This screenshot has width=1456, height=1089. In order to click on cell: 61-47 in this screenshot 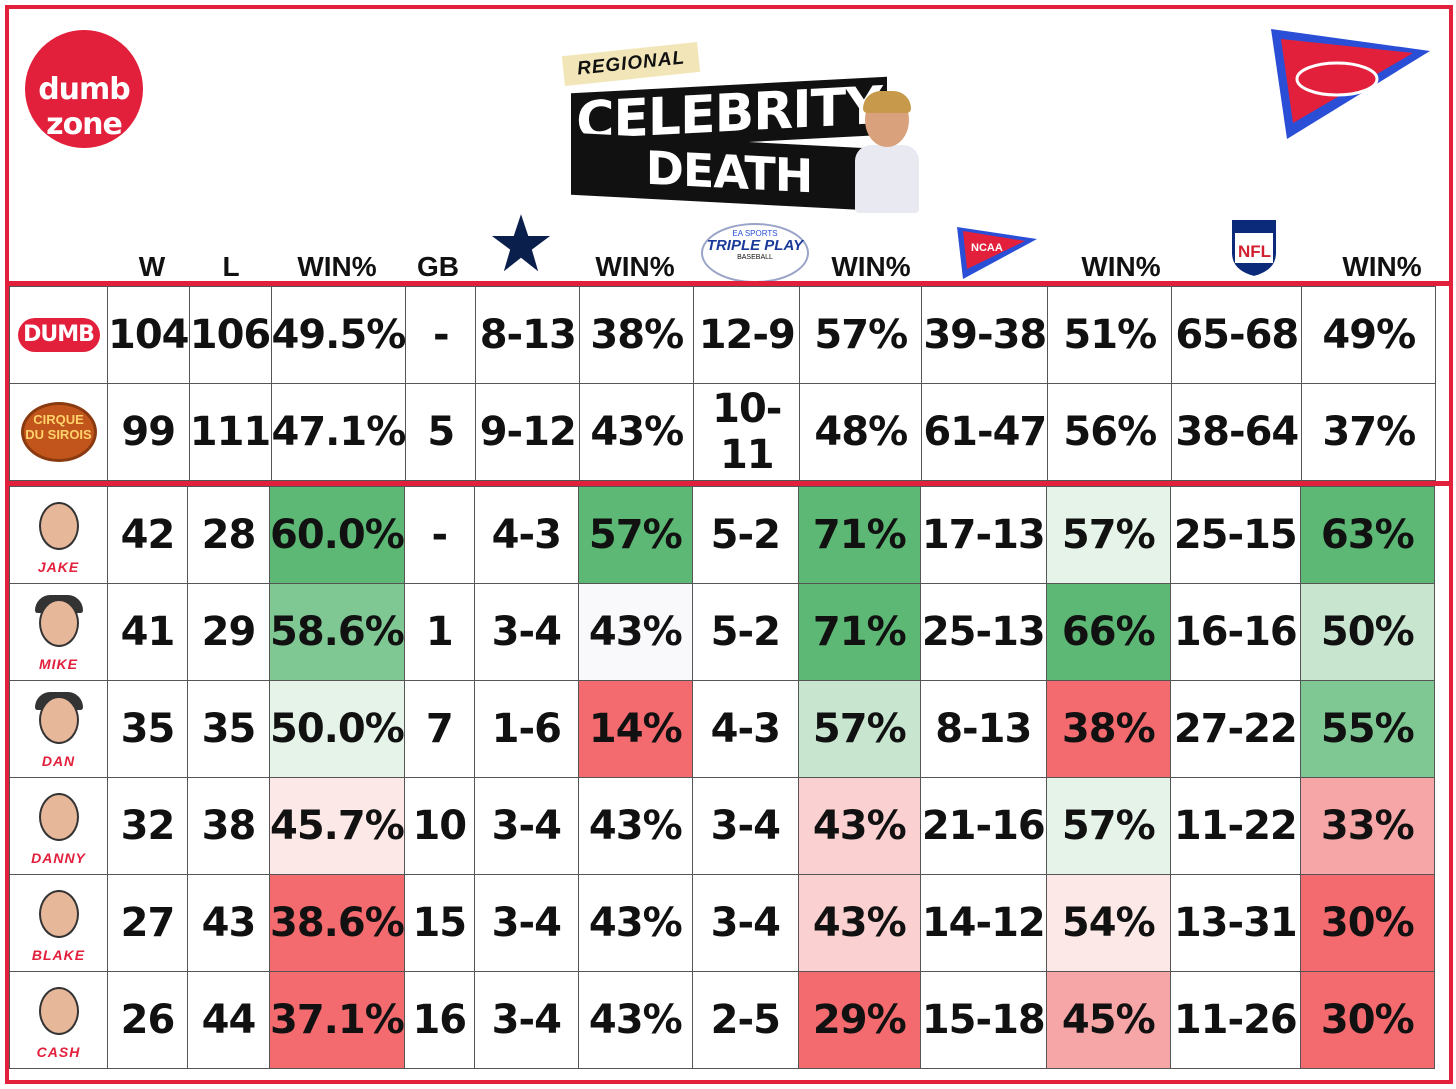, I will do `click(985, 432)`.